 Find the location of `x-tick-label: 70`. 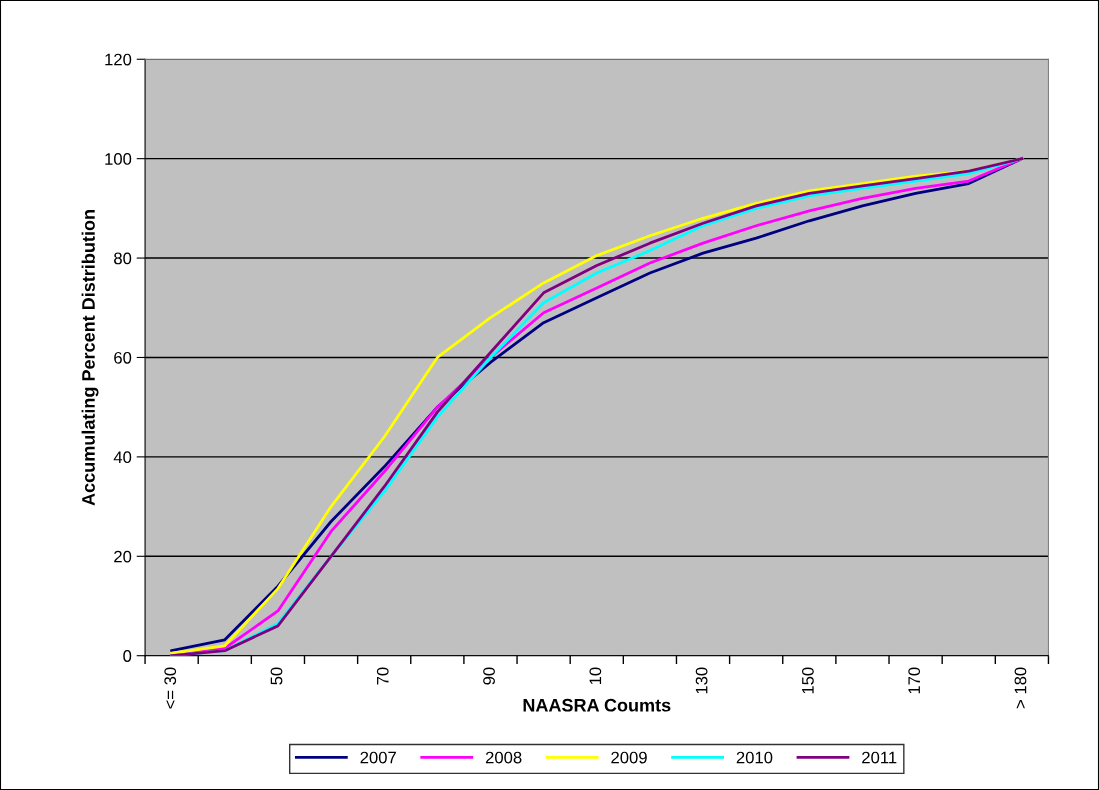

x-tick-label: 70 is located at coordinates (382, 676).